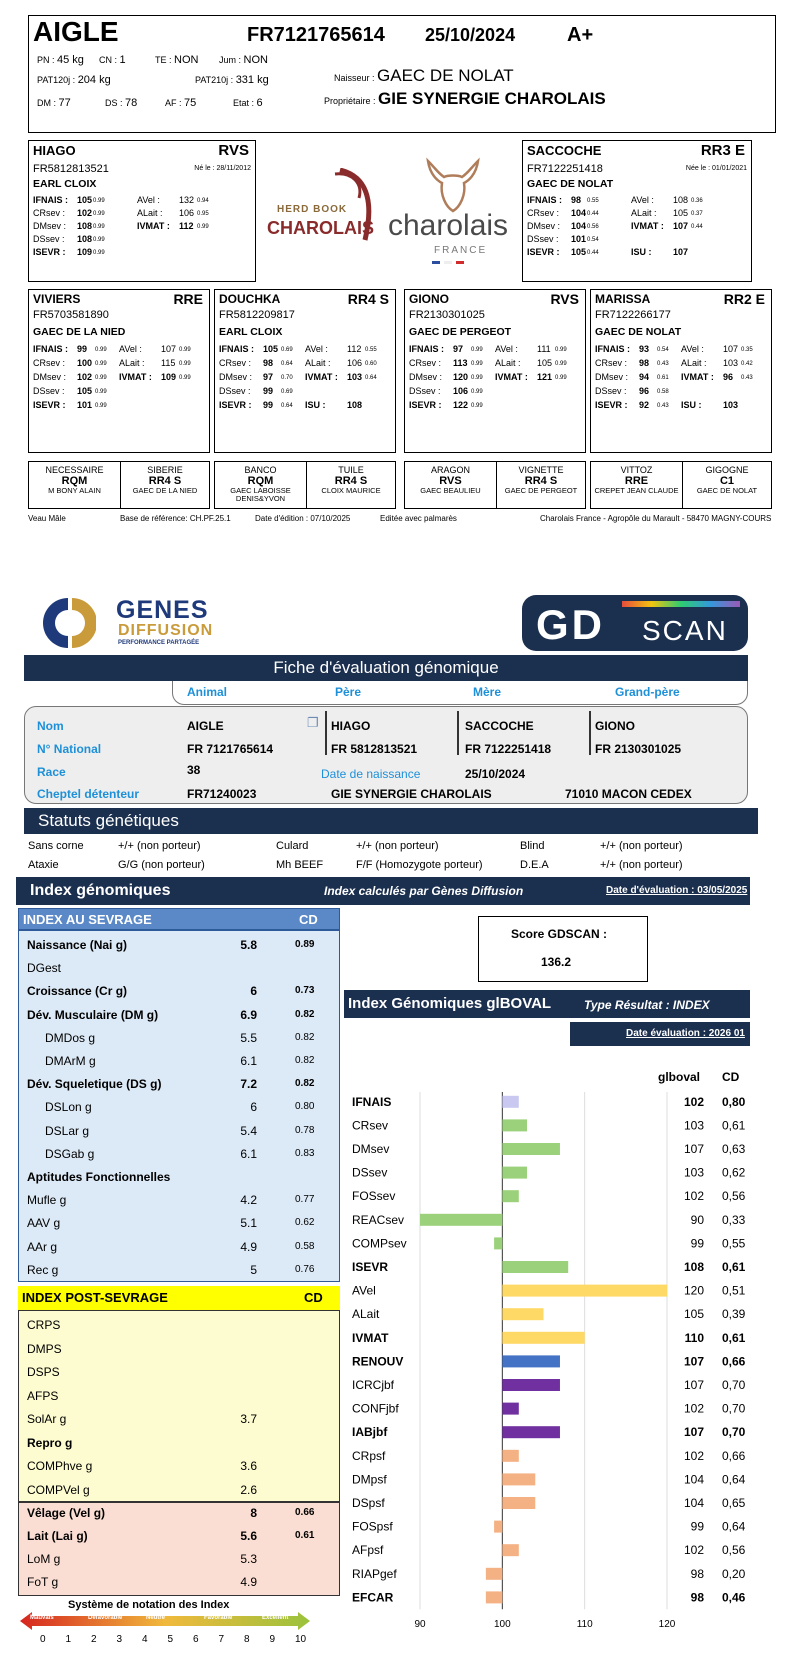 This screenshot has height=1655, width=800. Describe the element at coordinates (448, 225) in the screenshot. I see `charolais-text: charolais` at that location.